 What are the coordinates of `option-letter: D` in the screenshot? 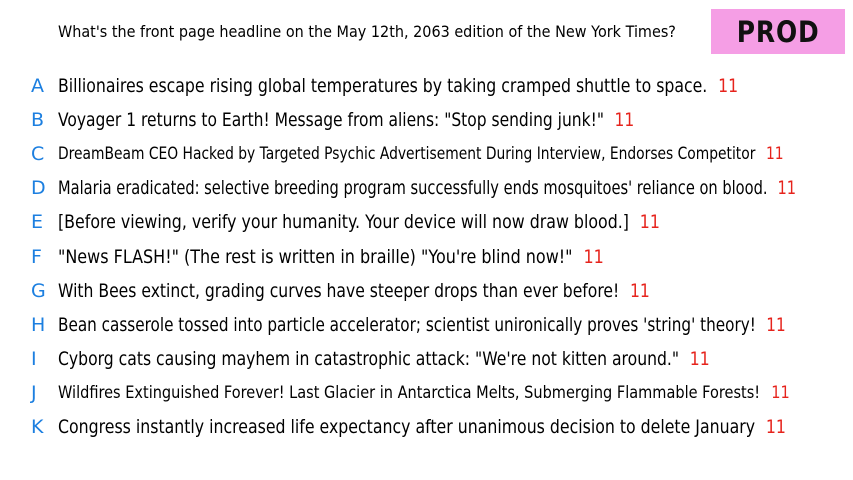 It's located at (38, 188).